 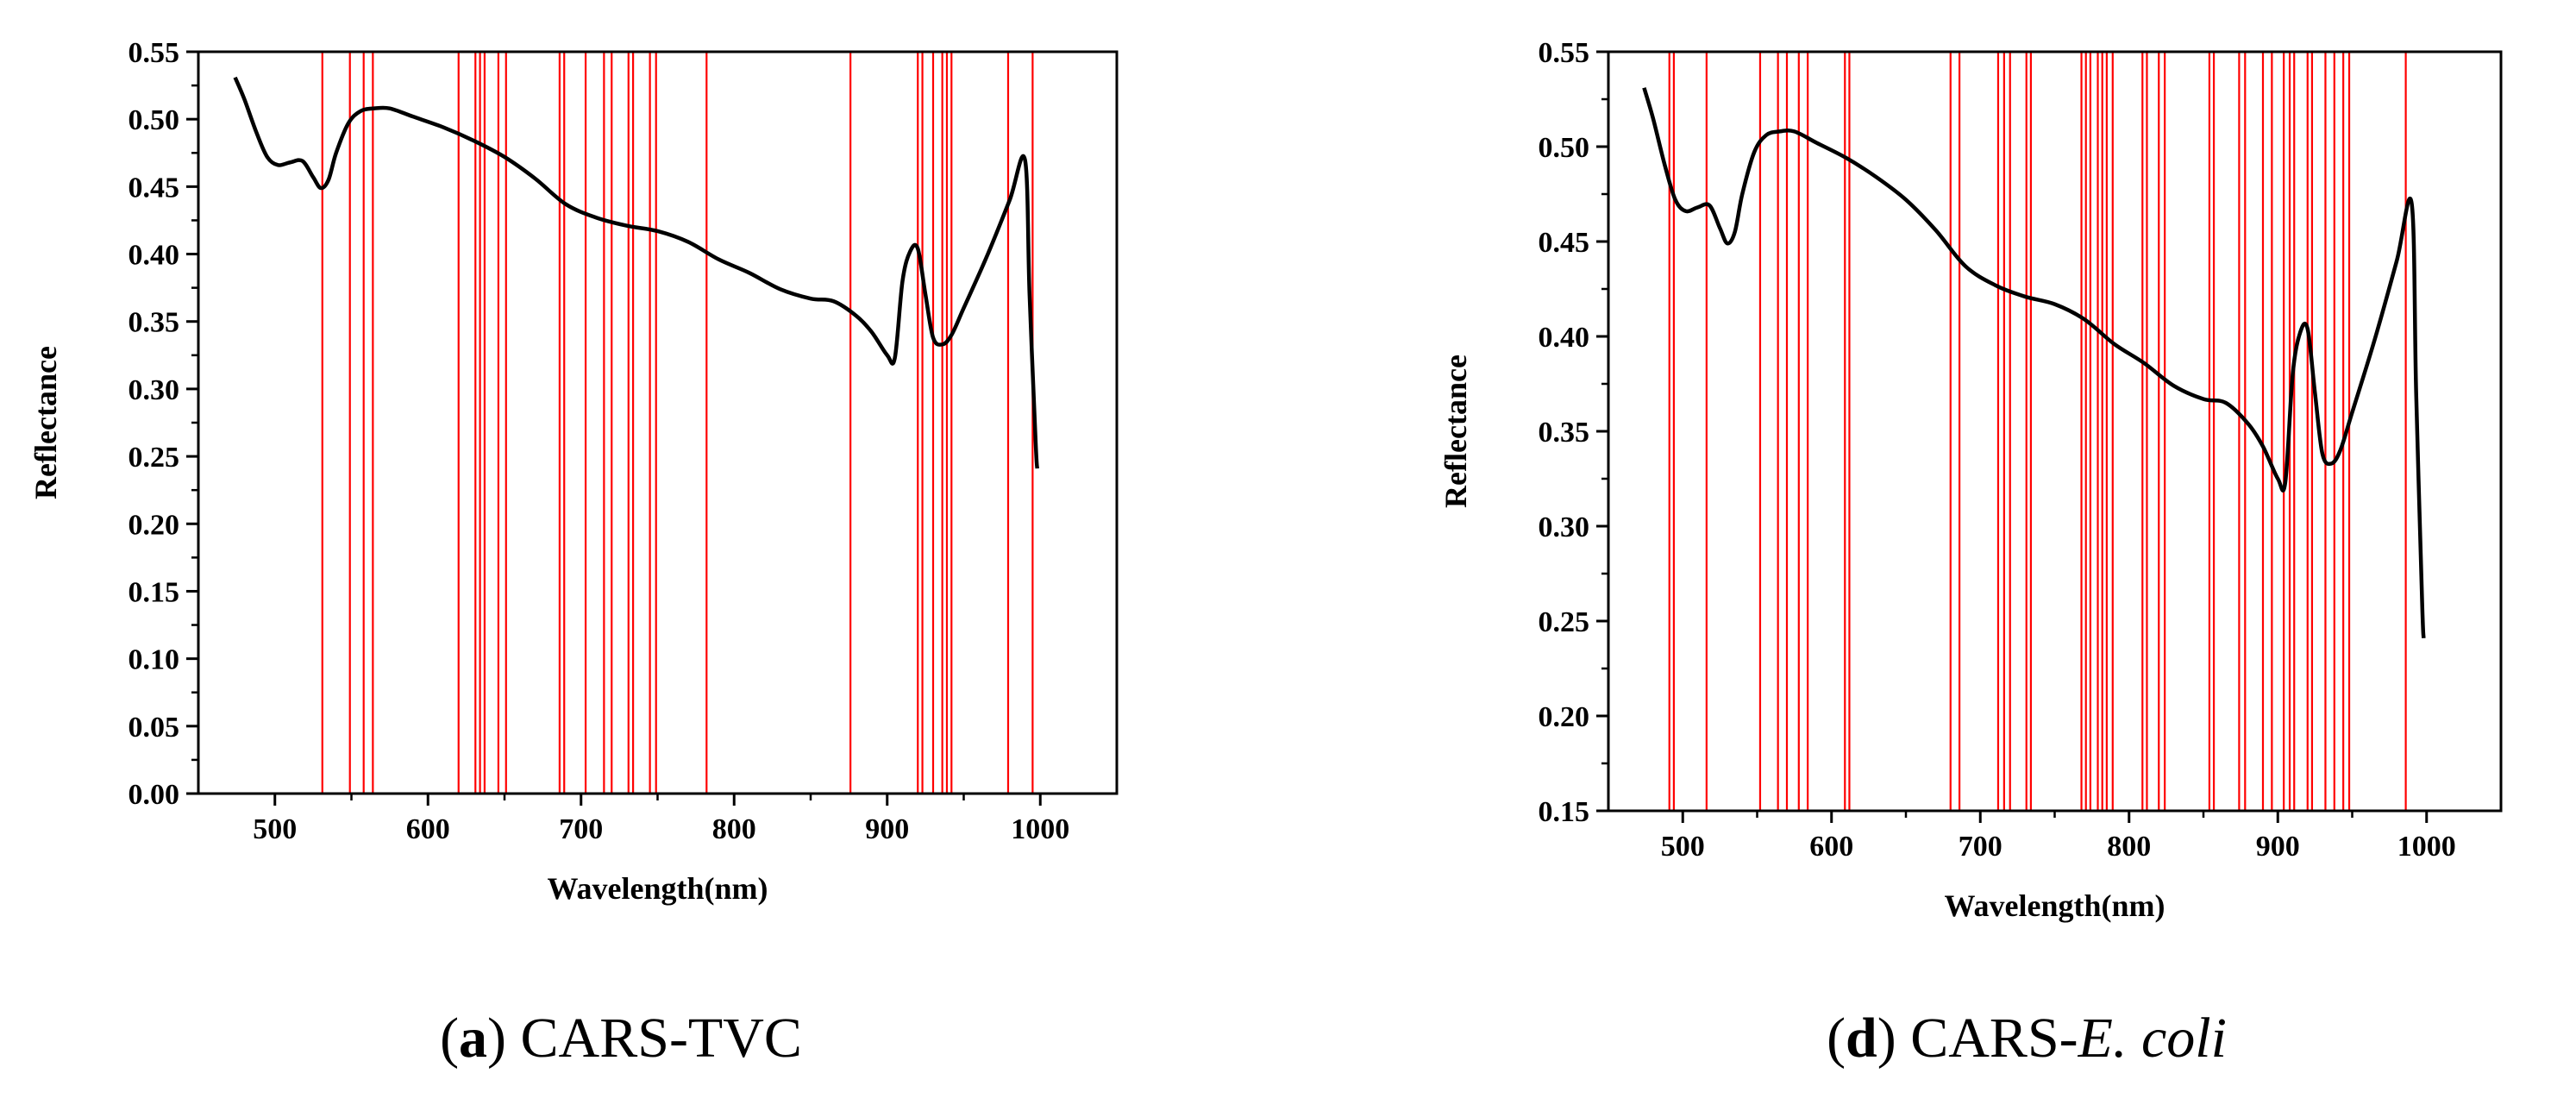 I want to click on caption-letter: d, so click(x=1861, y=1038).